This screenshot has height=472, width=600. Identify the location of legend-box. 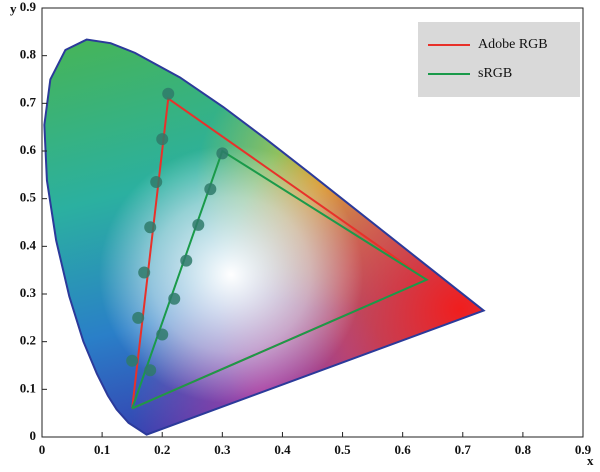
(499, 59).